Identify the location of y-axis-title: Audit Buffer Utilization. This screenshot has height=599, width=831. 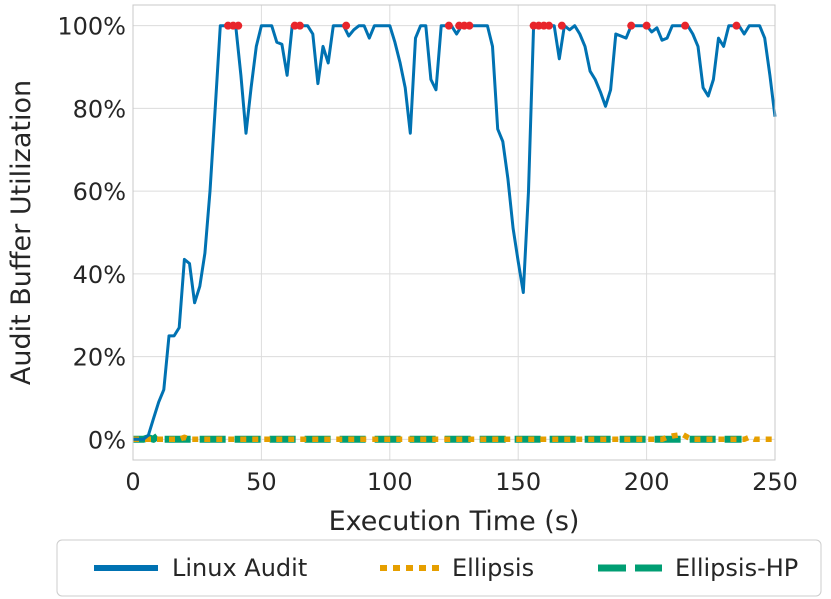
(21, 232).